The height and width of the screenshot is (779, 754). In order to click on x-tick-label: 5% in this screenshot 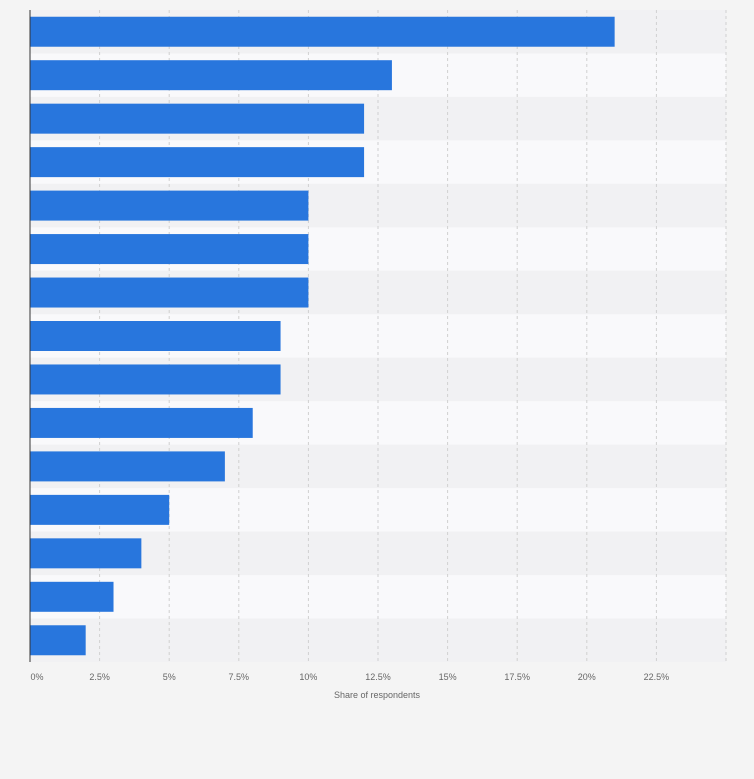, I will do `click(169, 677)`.